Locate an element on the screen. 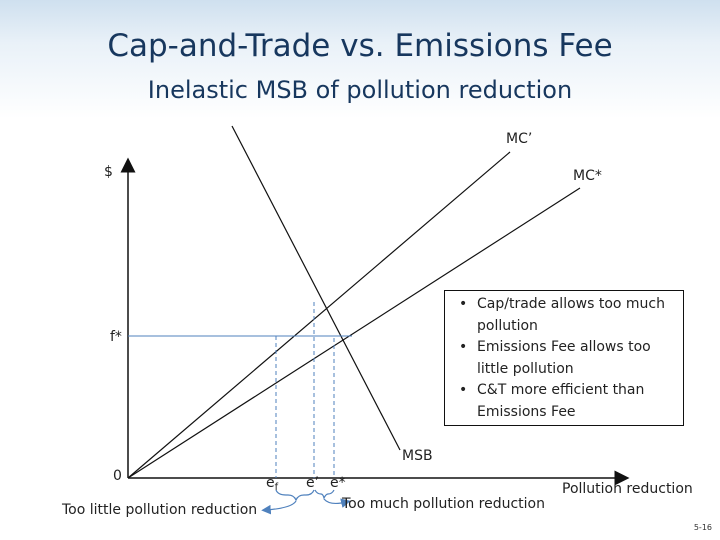 The height and width of the screenshot is (540, 720). ef-label-sub: f is located at coordinates (277, 487).